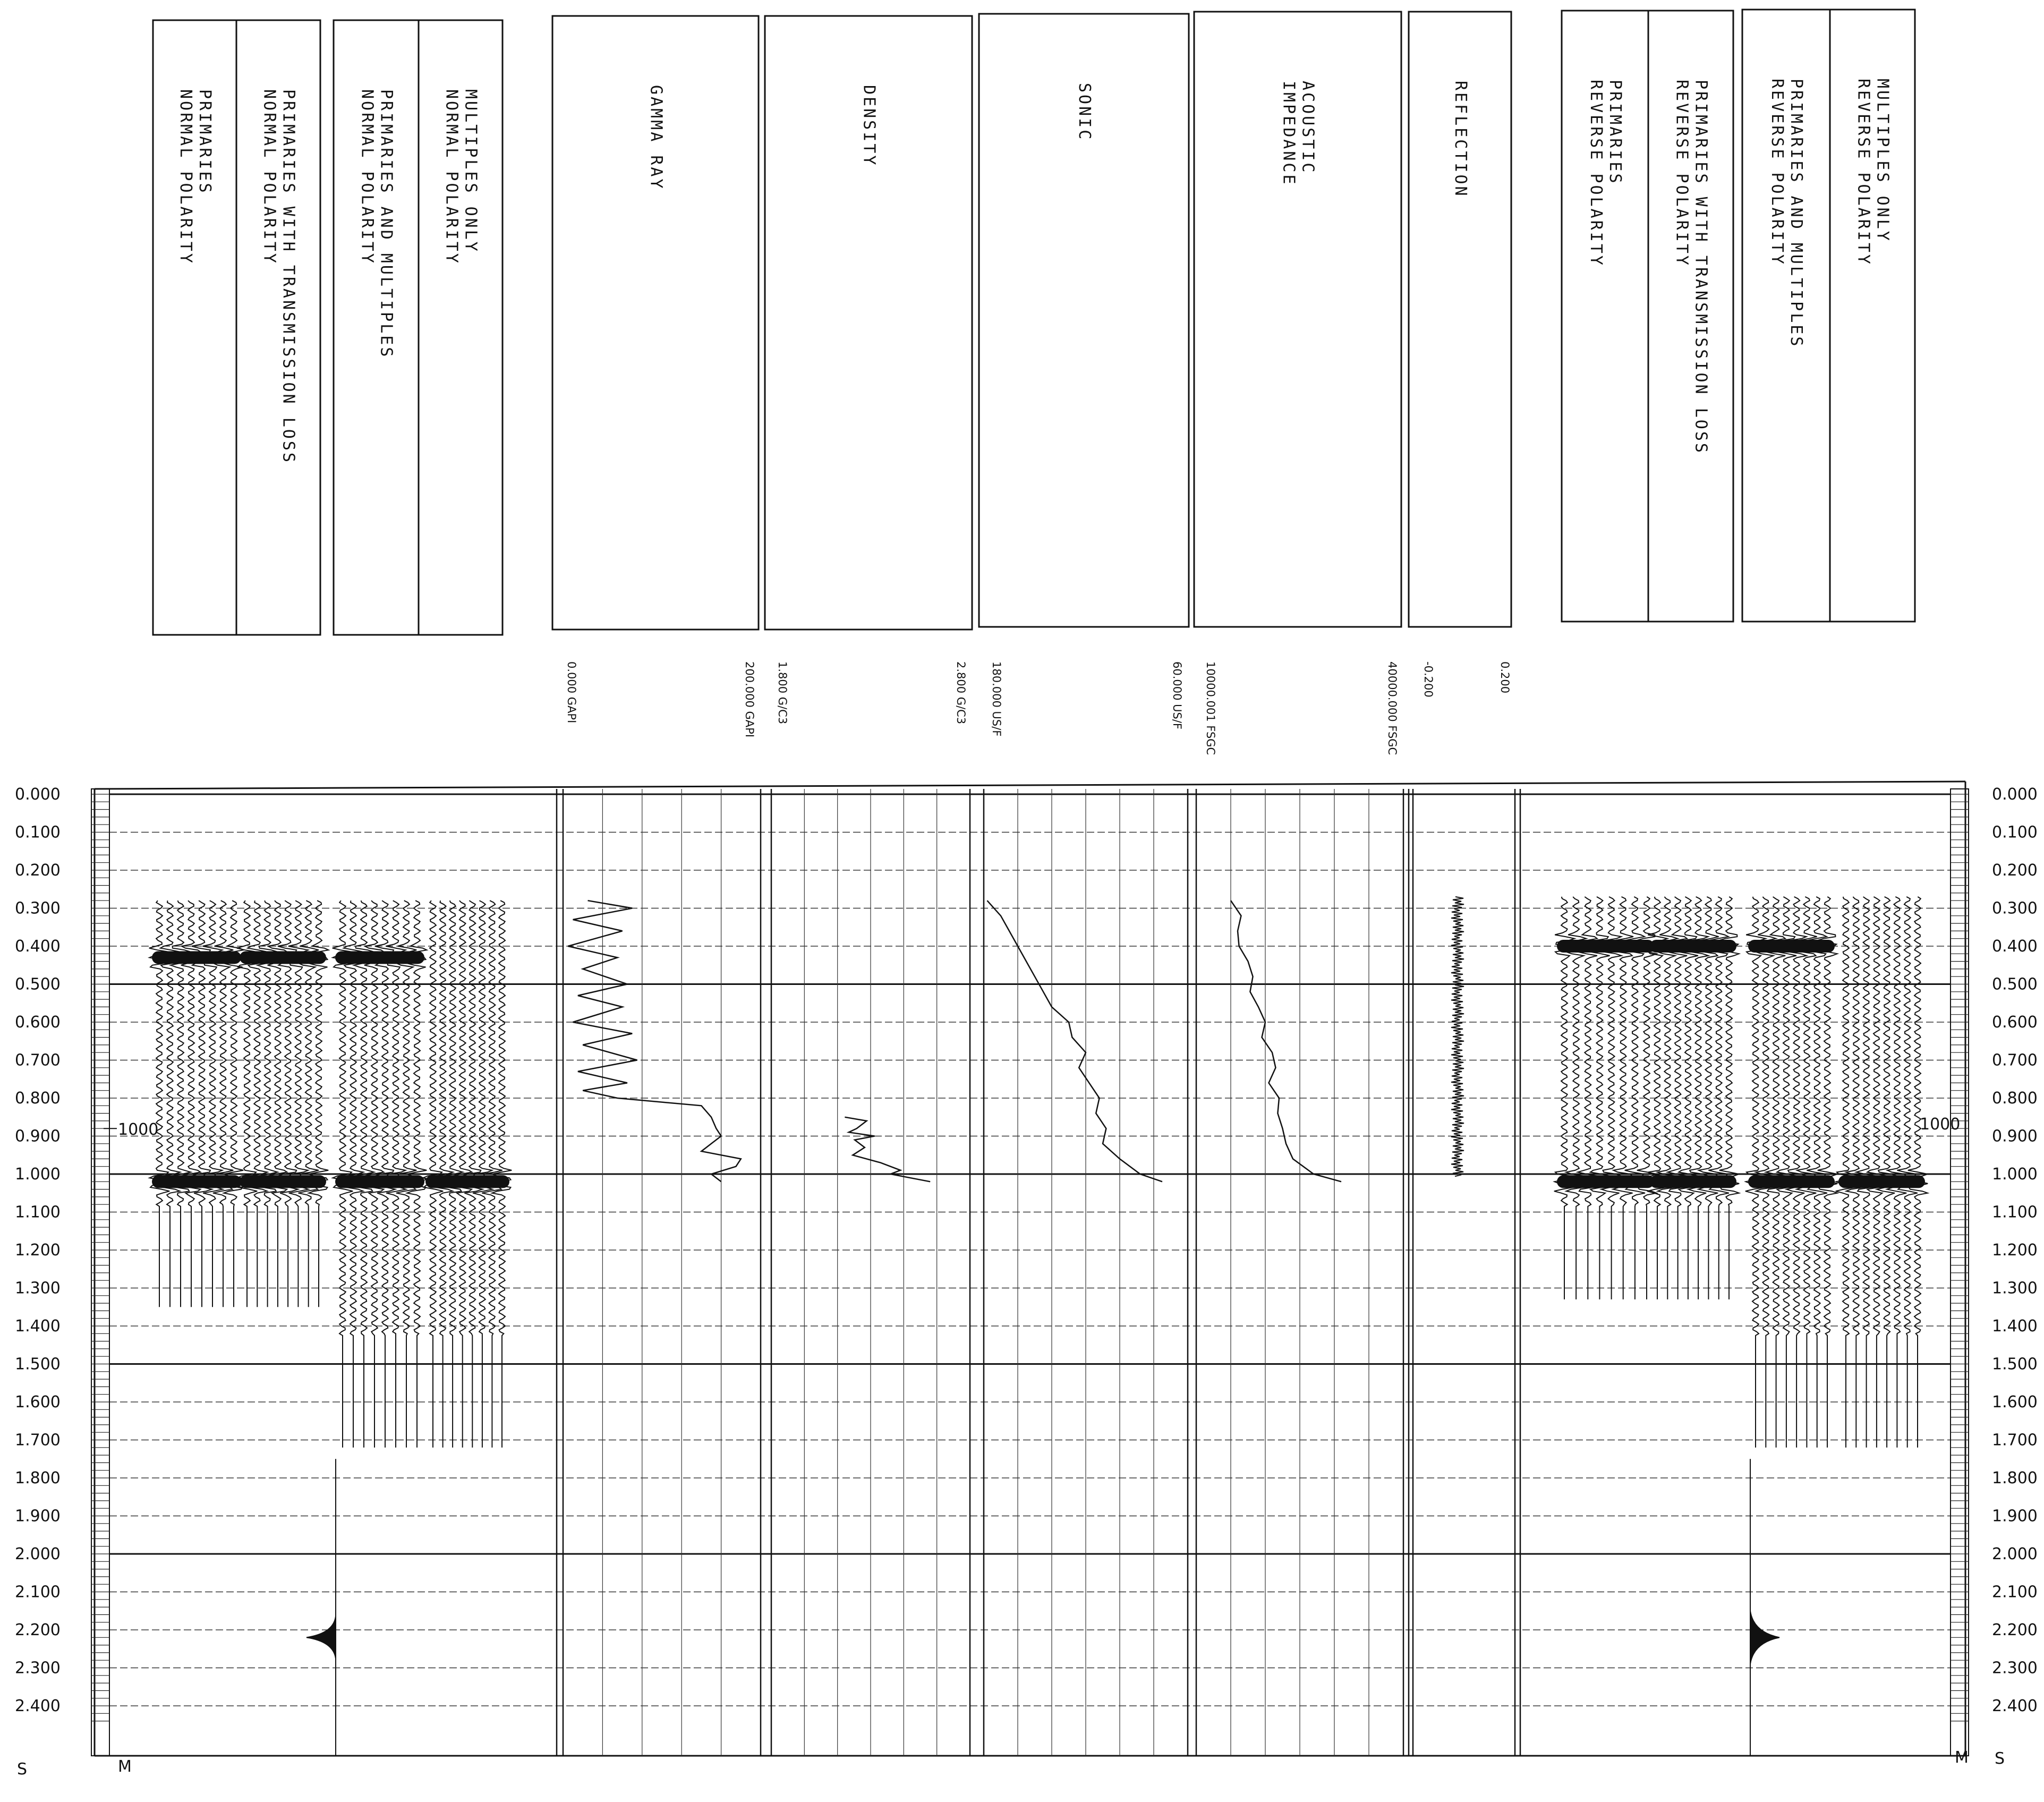 This screenshot has width=2044, height=1802. I want to click on header-label-line: NORMAL POLARITY, so click(185, 177).